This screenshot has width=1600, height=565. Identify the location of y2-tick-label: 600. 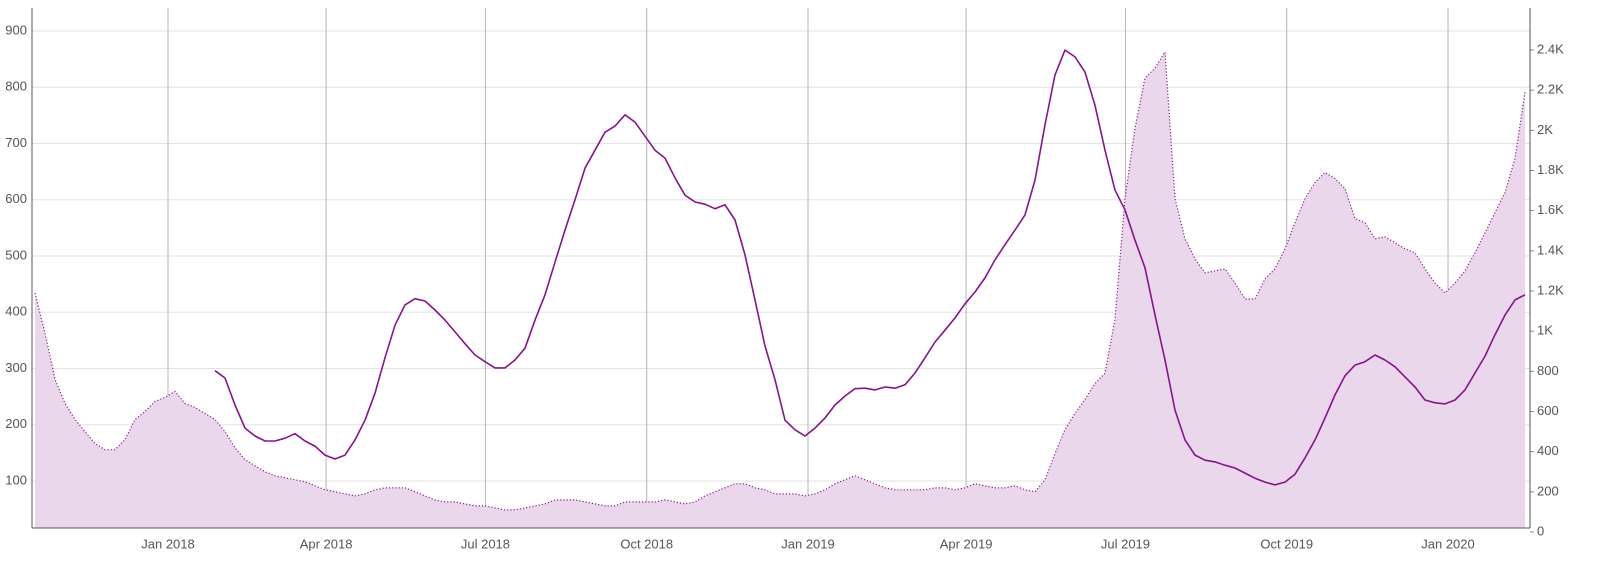
(1548, 410).